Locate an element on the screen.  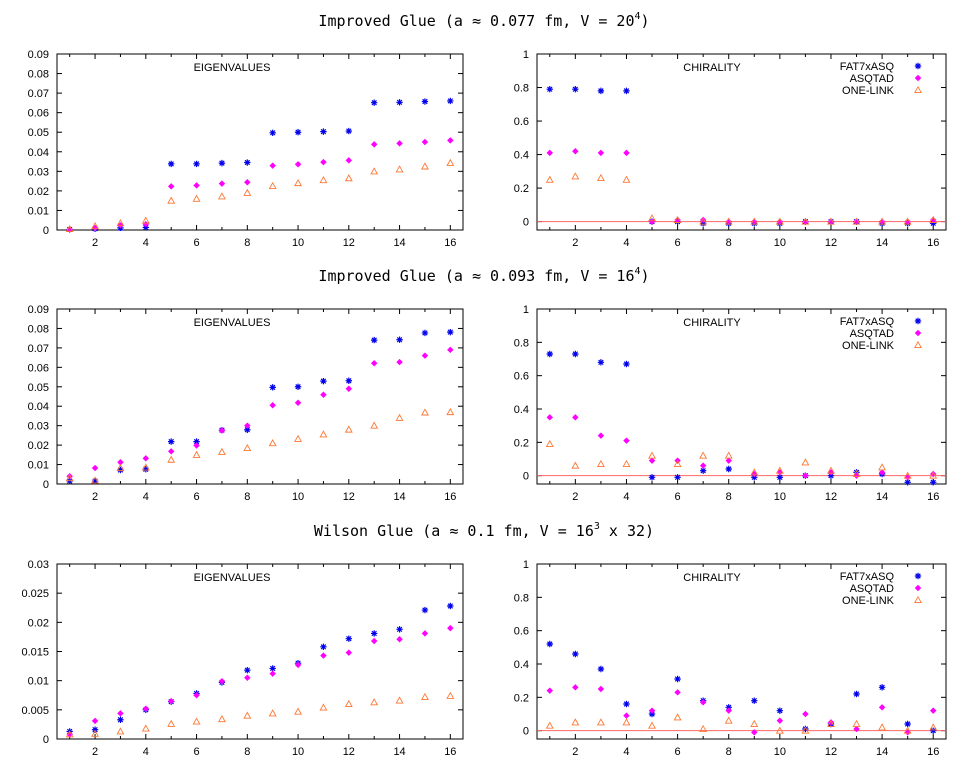
y-tick-label: 0.07 is located at coordinates (38, 94).